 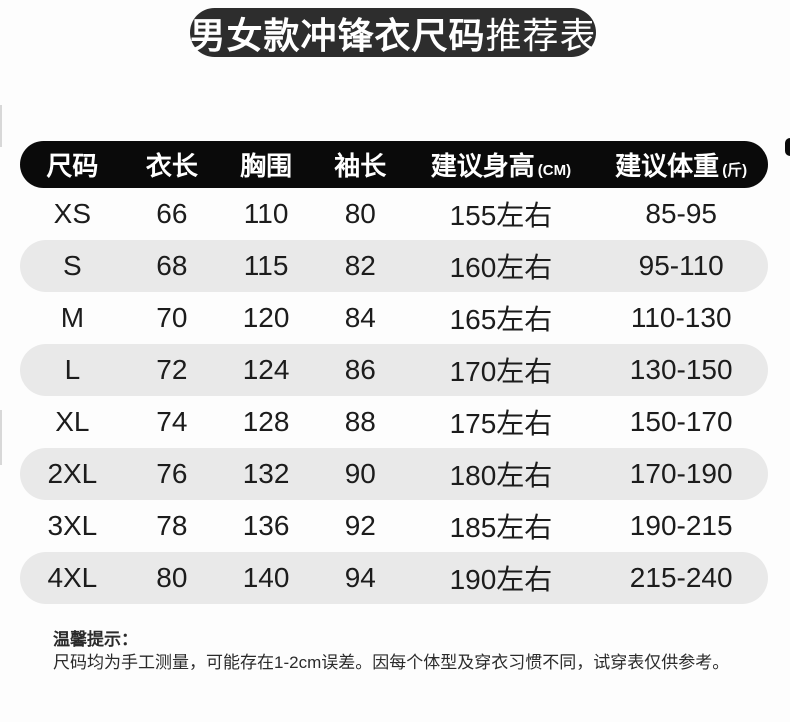 I want to click on cell-suggested-weight: 215-240, so click(x=681, y=577).